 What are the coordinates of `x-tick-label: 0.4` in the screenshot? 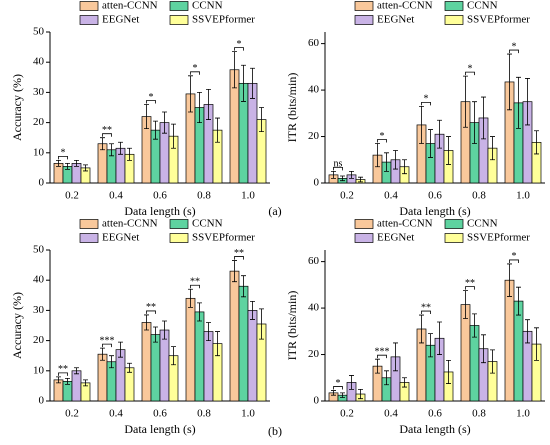 It's located at (391, 196).